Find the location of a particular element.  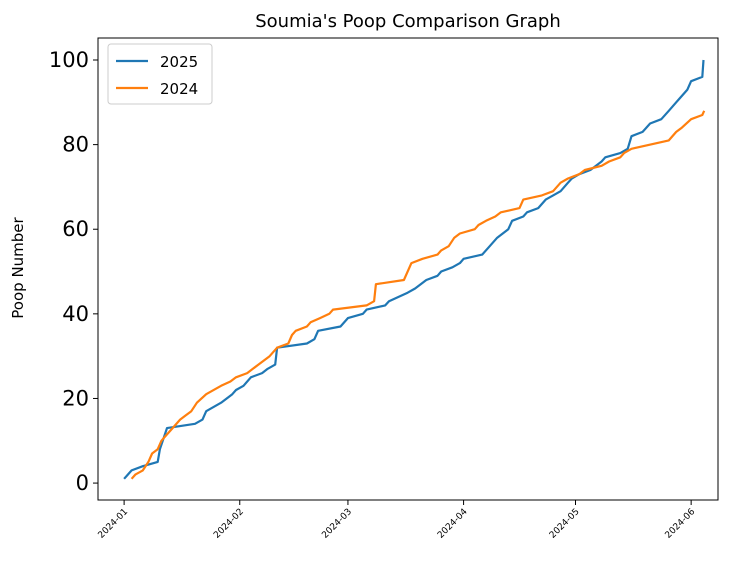

y-tick-label: 60 is located at coordinates (75, 229).